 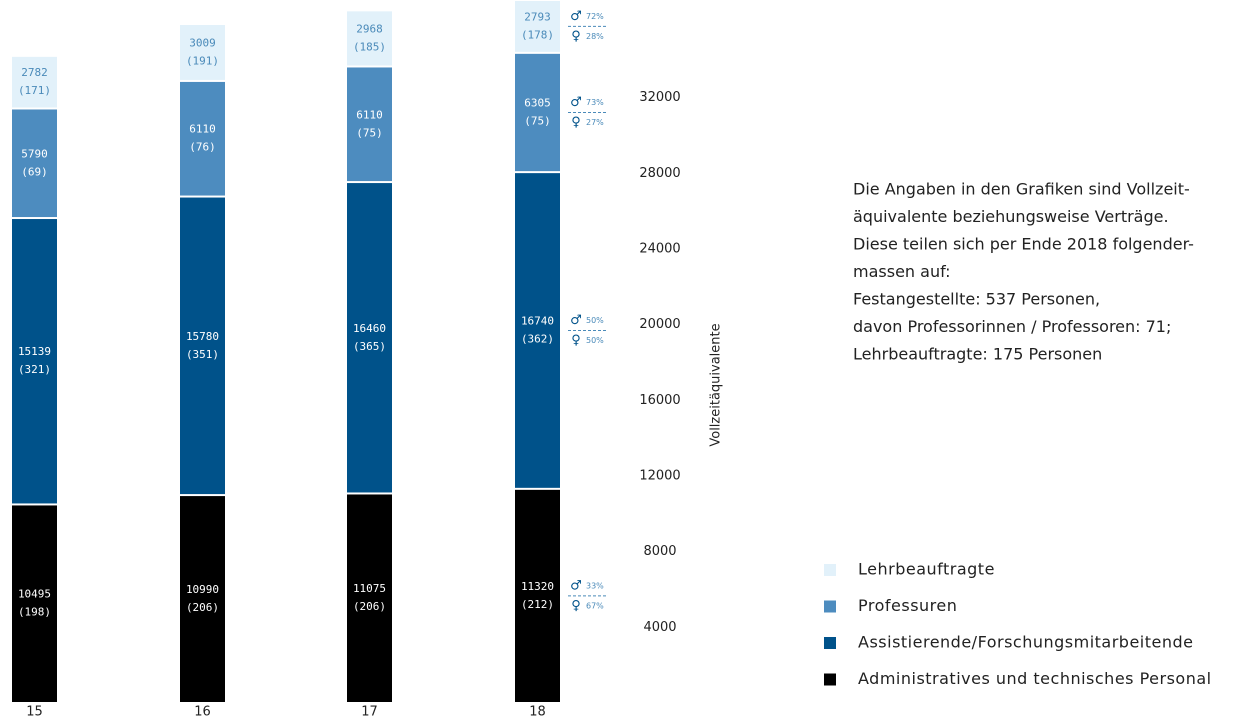 I want to click on x-tick-label: 18, so click(x=537, y=712).